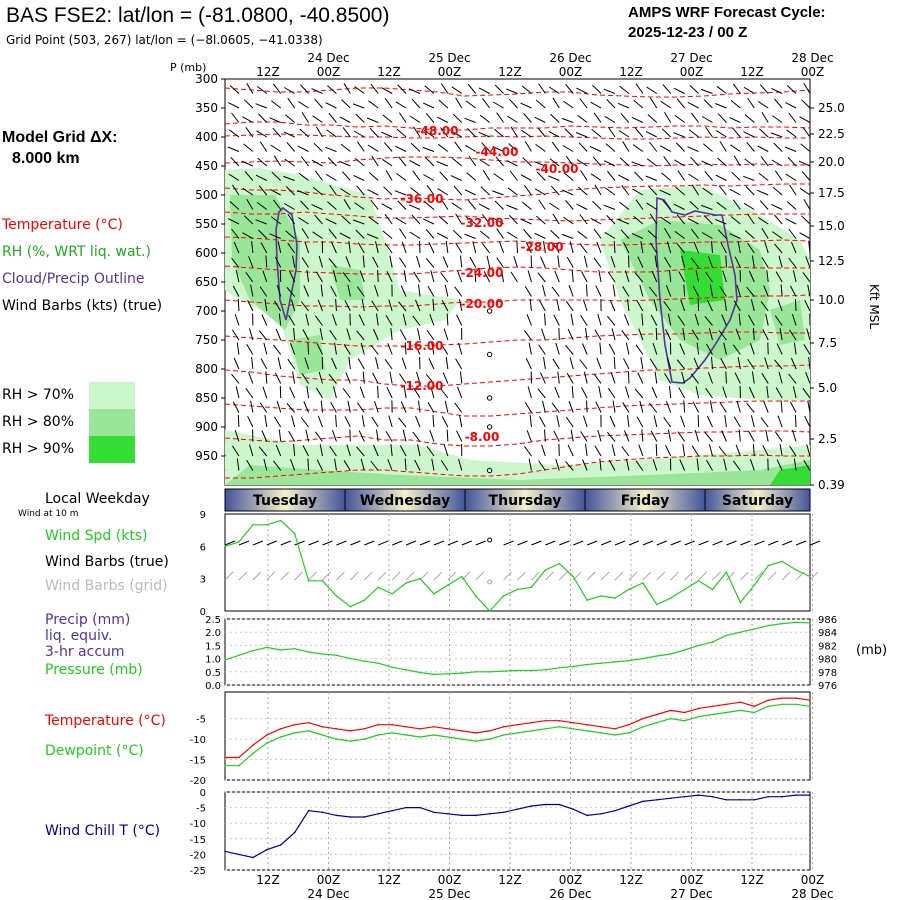 The image size is (900, 900). I want to click on legend-precip: Precip (mm), so click(88, 620).